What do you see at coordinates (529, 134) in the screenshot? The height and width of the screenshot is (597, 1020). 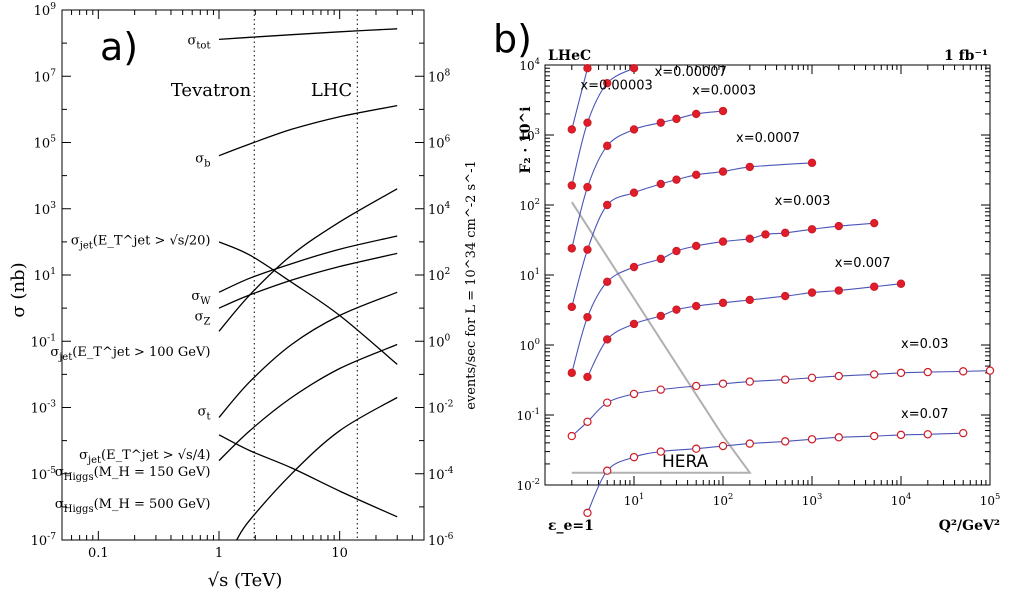 I see `y-tick-label: 10³` at bounding box center [529, 134].